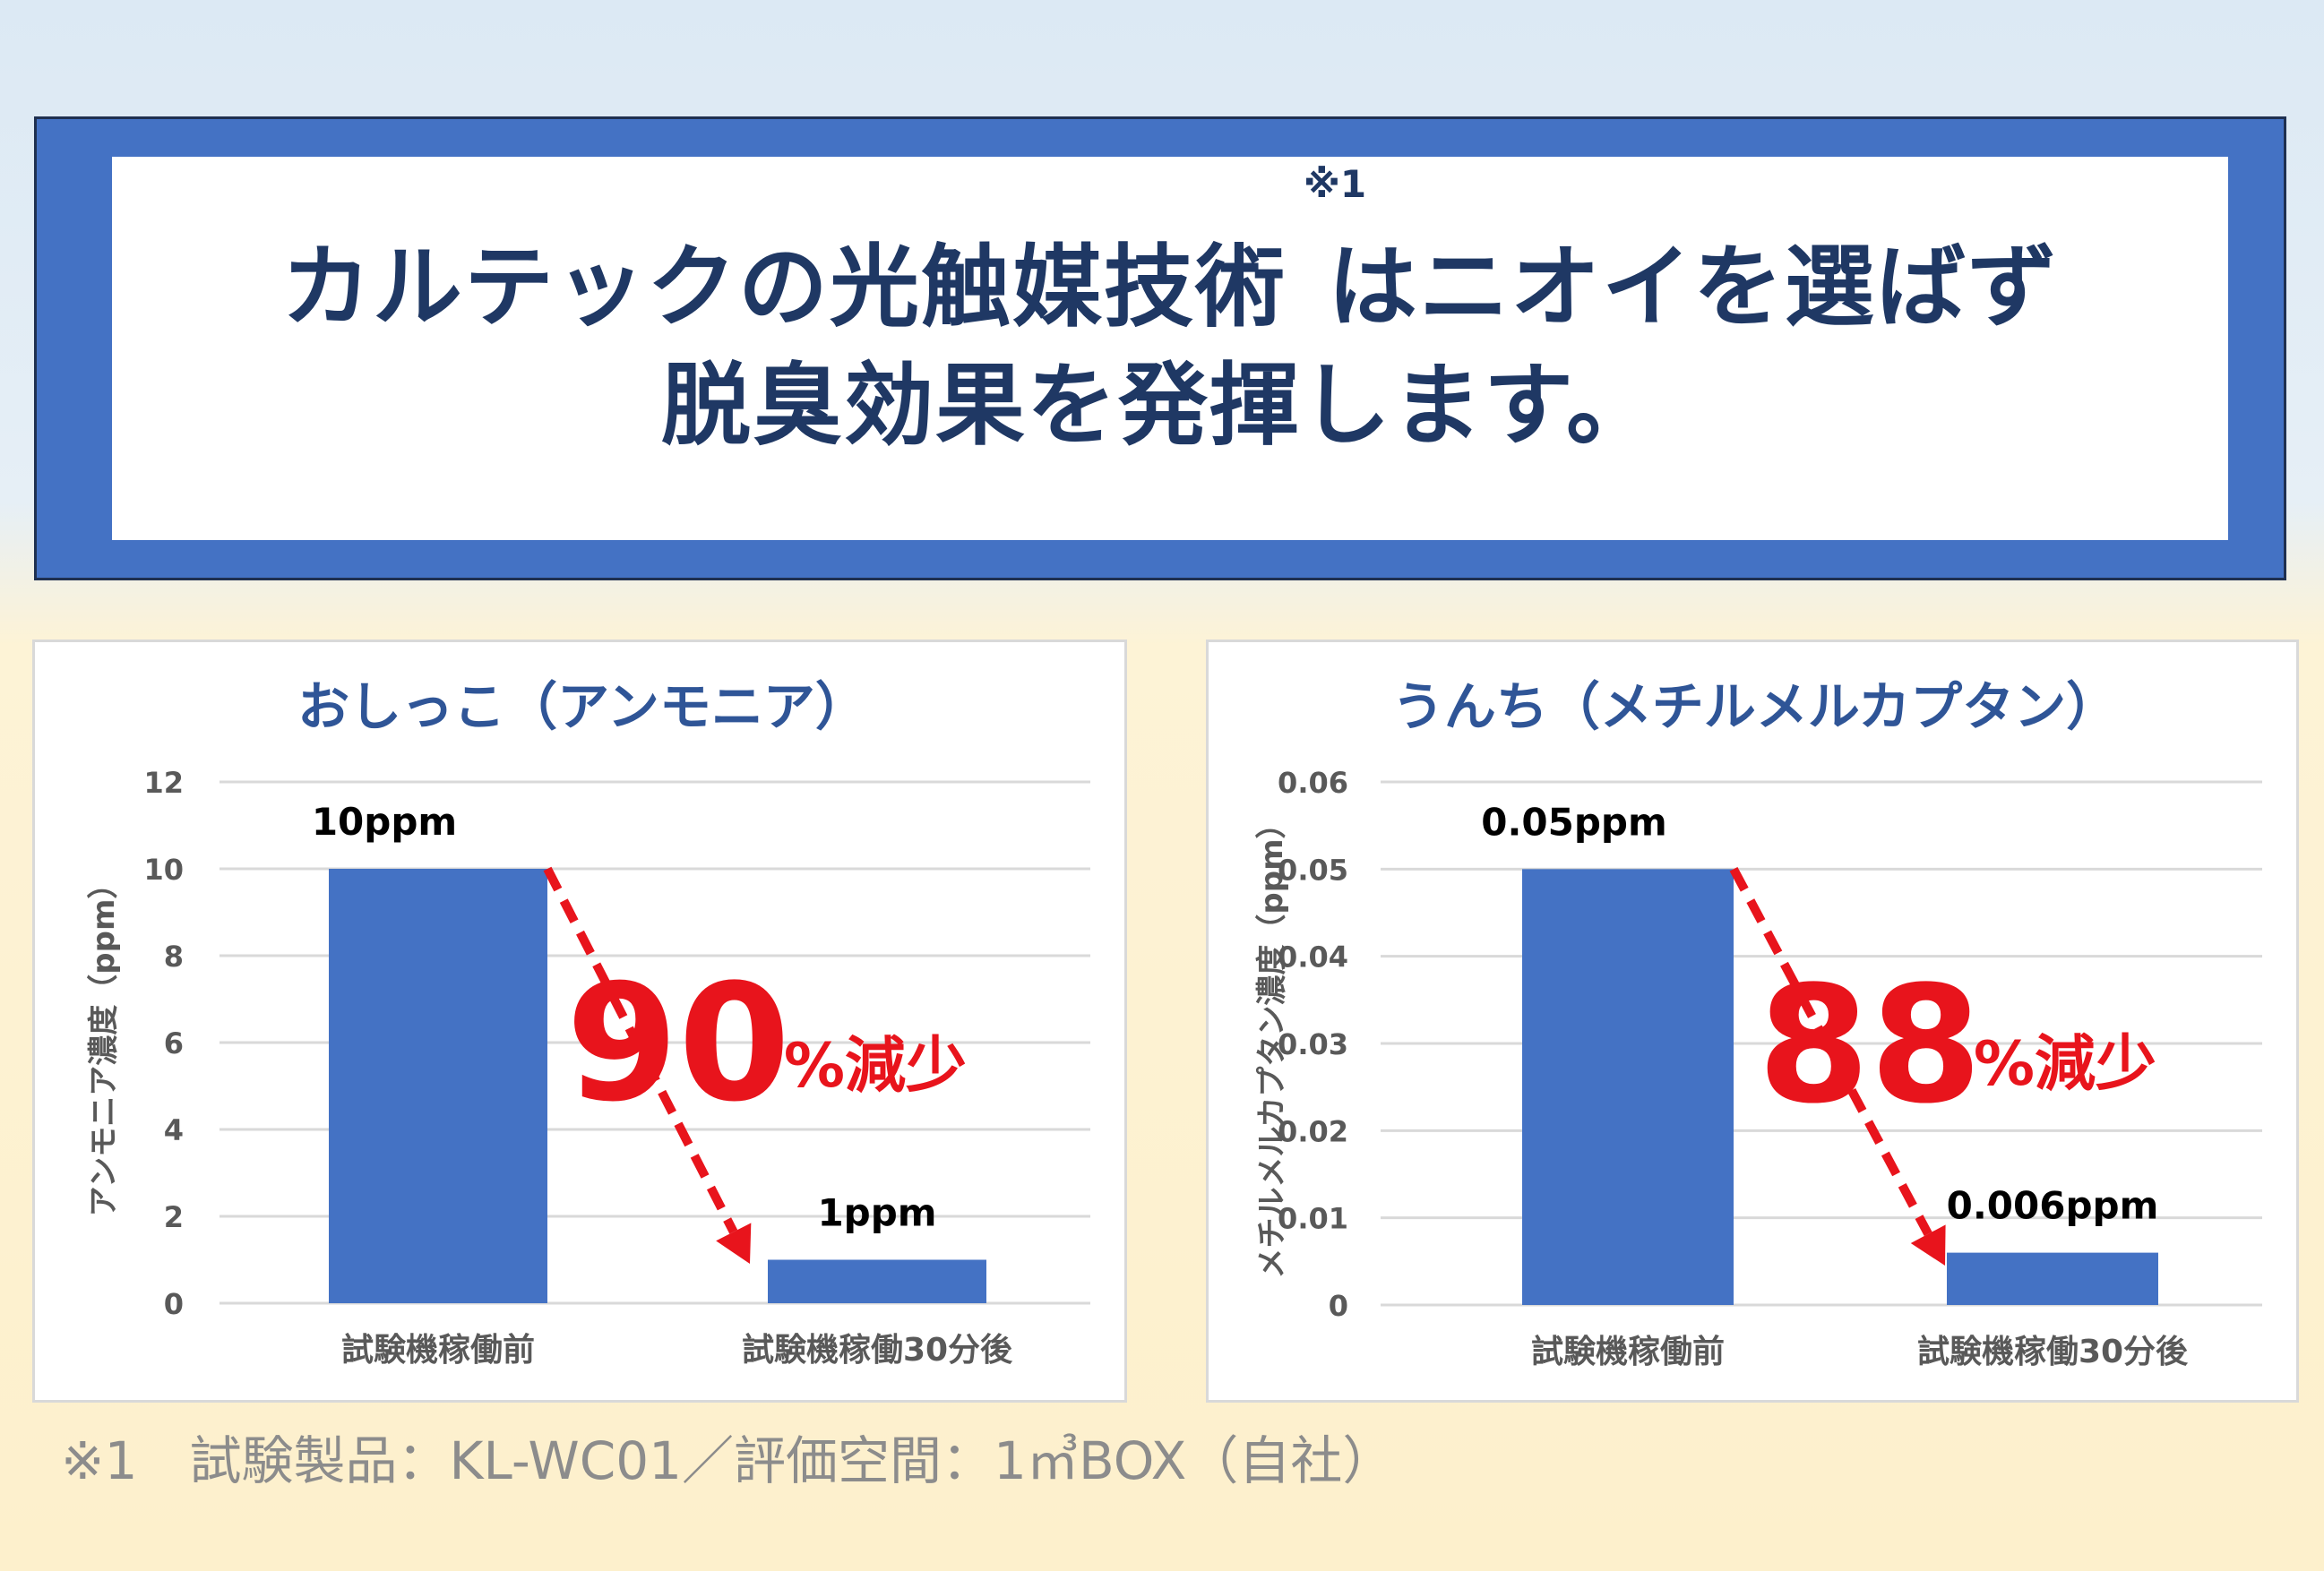 This screenshot has height=1571, width=2324. What do you see at coordinates (1313, 870) in the screenshot?
I see `y-tick-label: 0.05` at bounding box center [1313, 870].